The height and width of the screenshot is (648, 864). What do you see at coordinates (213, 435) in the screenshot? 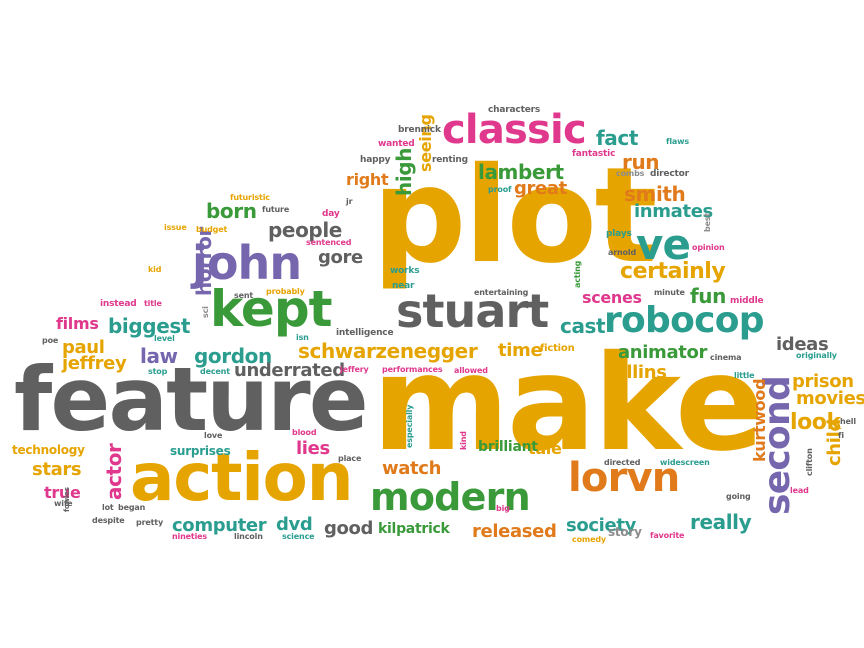
I see `word-love: love` at bounding box center [213, 435].